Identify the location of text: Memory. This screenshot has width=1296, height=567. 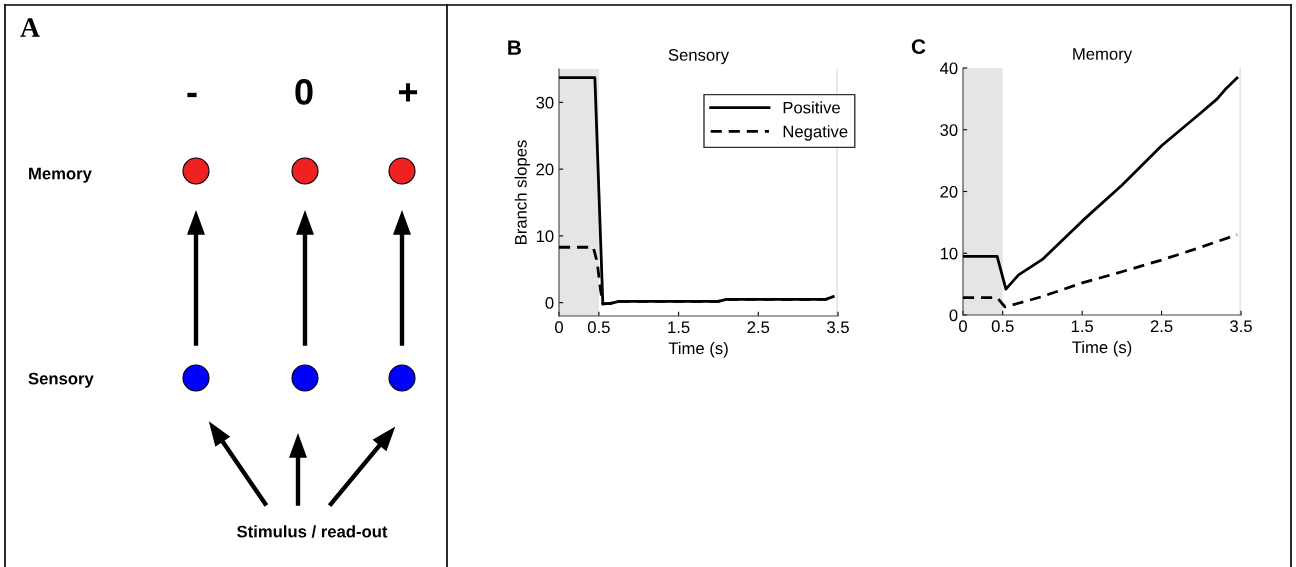
(60, 175).